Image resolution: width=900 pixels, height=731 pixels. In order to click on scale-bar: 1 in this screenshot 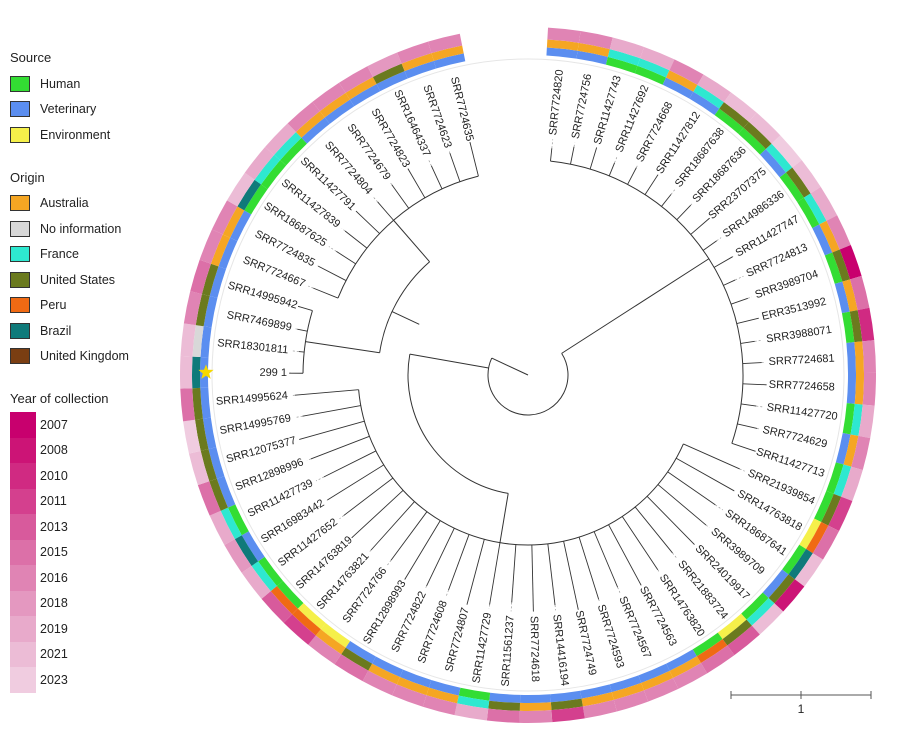, I will do `click(801, 703)`.